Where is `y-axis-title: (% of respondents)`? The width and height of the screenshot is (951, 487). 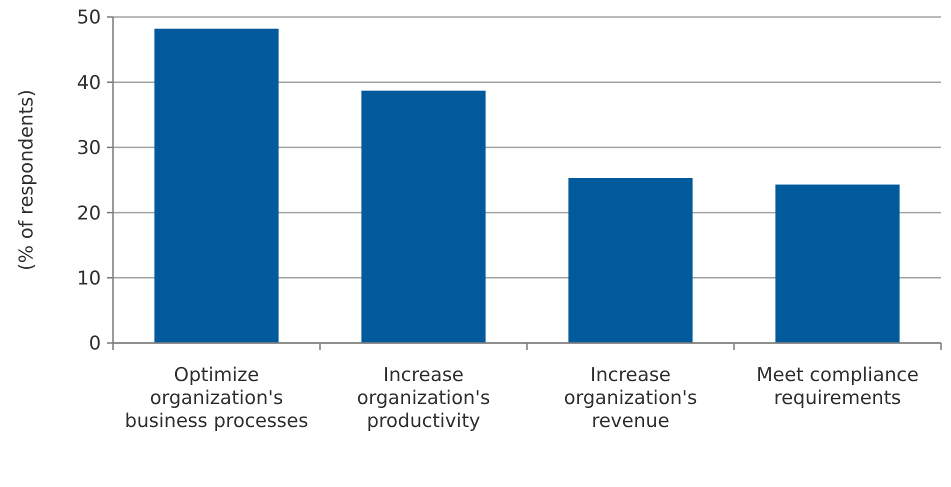
y-axis-title: (% of respondents) is located at coordinates (27, 180).